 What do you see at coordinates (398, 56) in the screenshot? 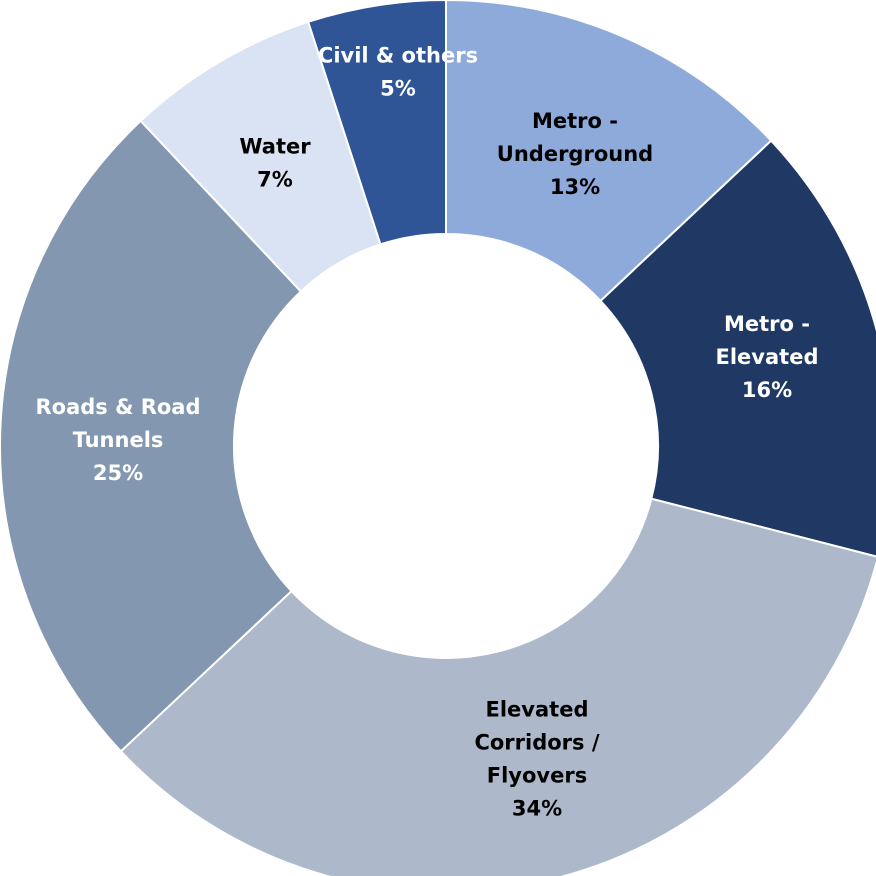
I see `slice-category-text: Civil & others` at bounding box center [398, 56].